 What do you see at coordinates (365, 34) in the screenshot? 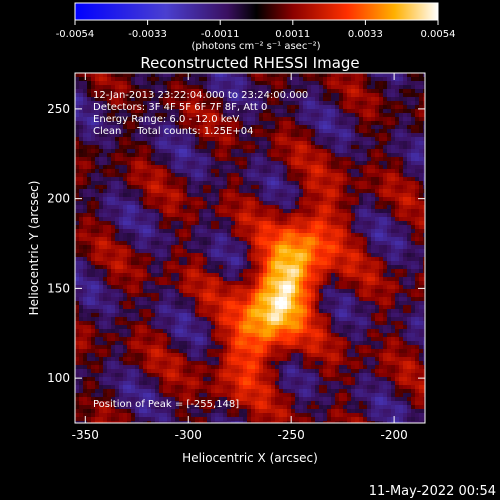
I see `colorbar-tick-label: 0.0033` at bounding box center [365, 34].